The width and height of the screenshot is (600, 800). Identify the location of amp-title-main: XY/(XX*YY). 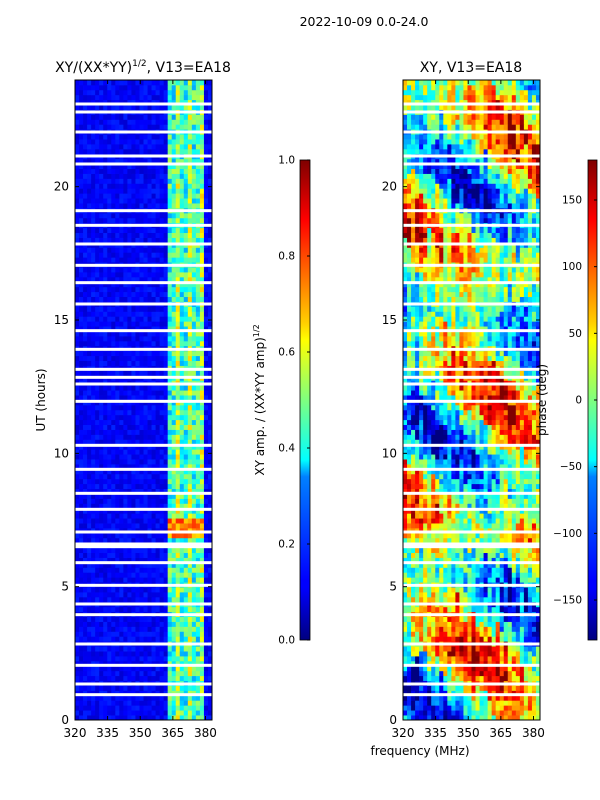
(93, 68).